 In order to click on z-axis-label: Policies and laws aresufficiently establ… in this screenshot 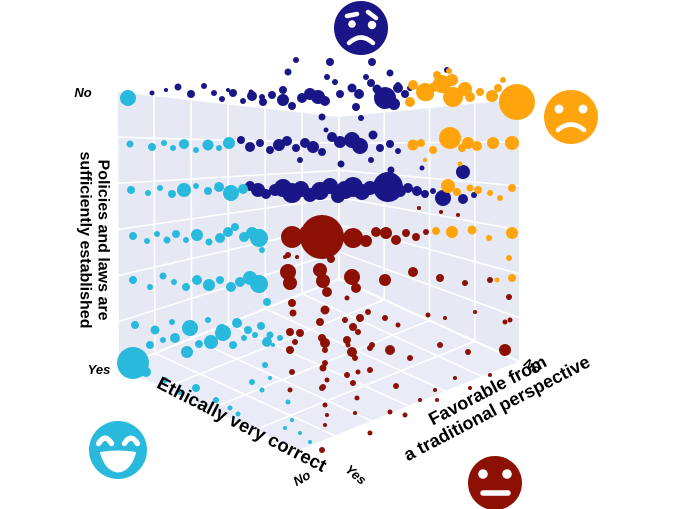, I will do `click(93, 240)`.